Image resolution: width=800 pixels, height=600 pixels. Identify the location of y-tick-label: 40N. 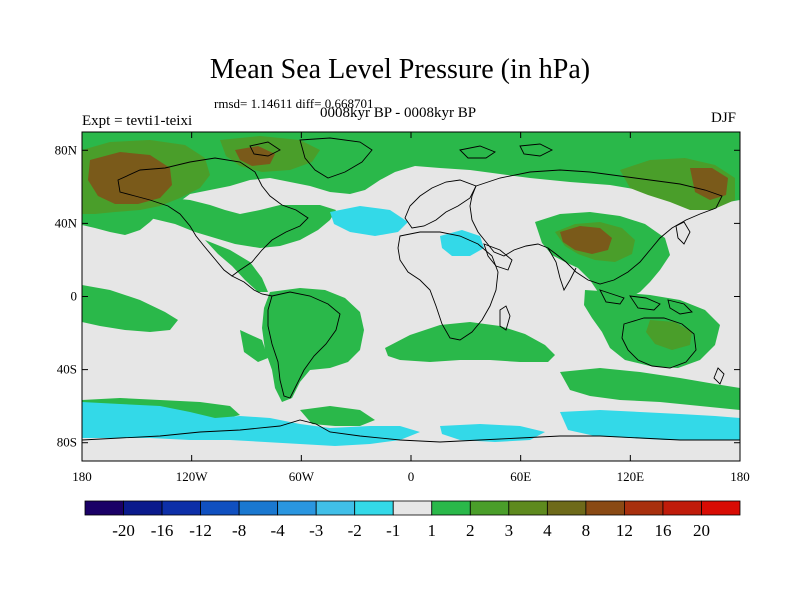
(66, 222).